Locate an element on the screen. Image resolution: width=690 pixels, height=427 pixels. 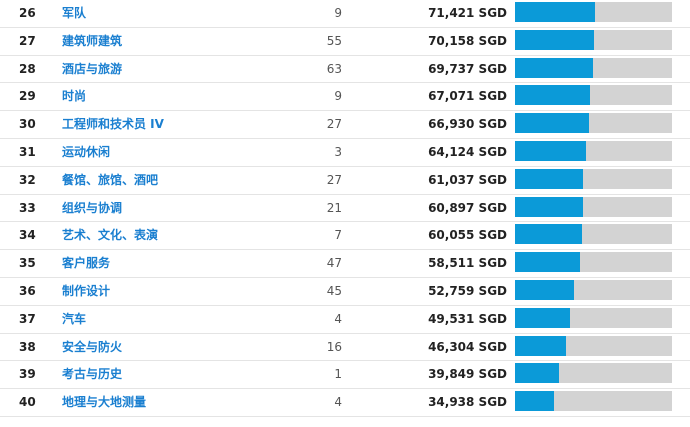
sample-count: 7 is located at coordinates (338, 235).